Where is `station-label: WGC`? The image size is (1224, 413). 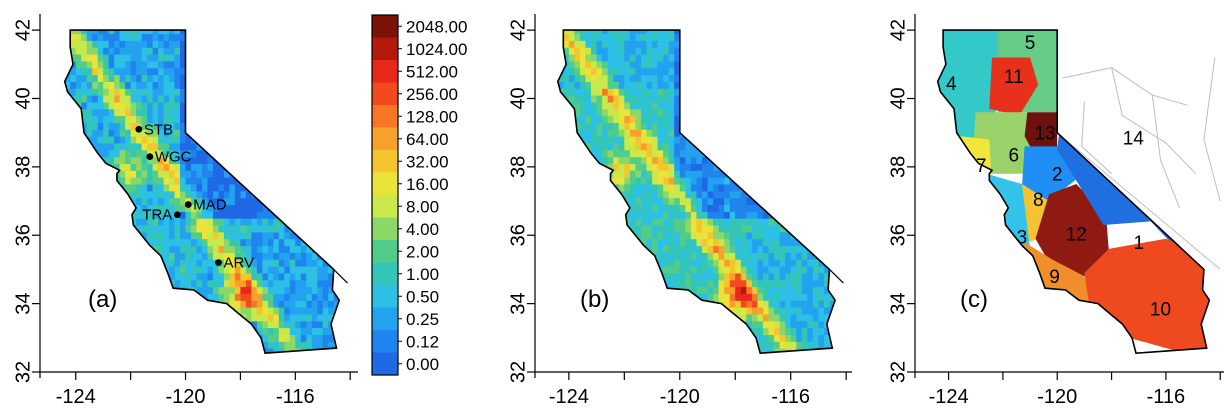
station-label: WGC is located at coordinates (173, 157).